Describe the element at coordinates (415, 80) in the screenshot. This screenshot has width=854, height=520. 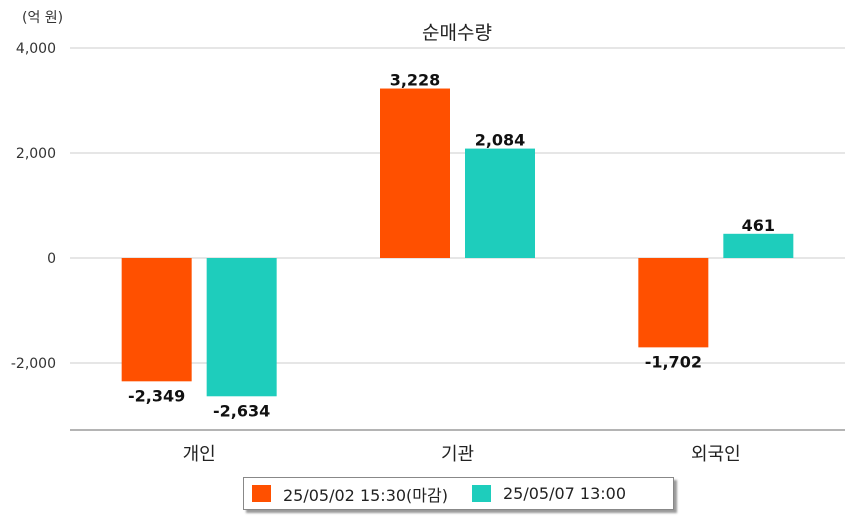
I see `value-label-1-1: 3,228` at that location.